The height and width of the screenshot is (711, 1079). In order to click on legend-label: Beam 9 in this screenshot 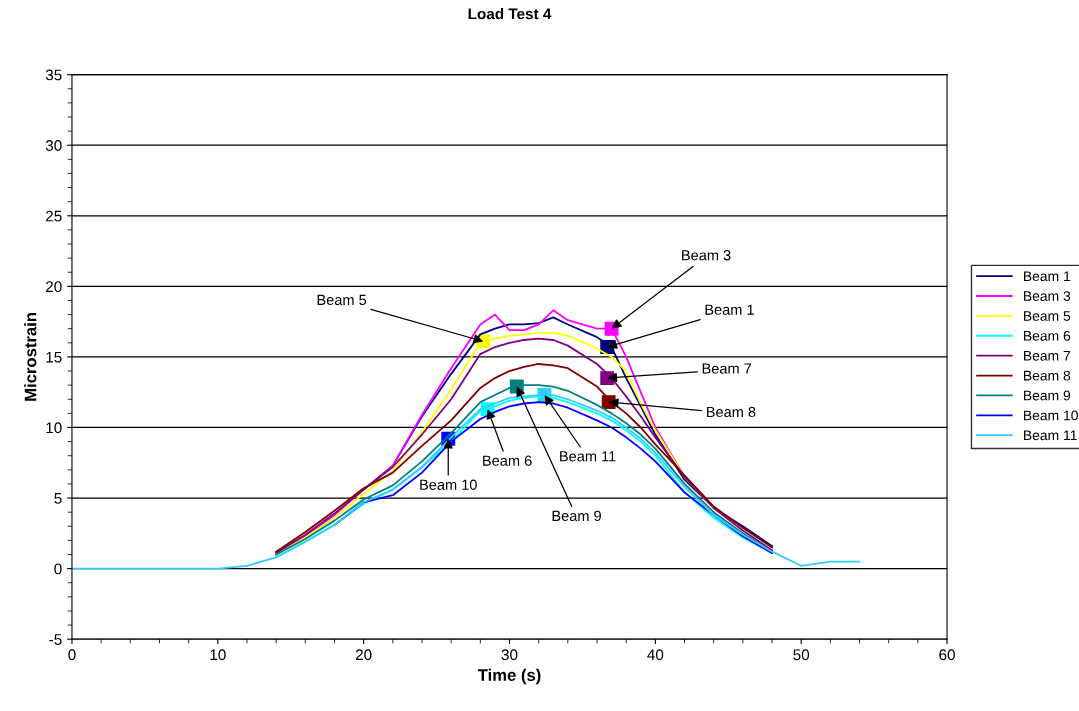, I will do `click(1047, 395)`.